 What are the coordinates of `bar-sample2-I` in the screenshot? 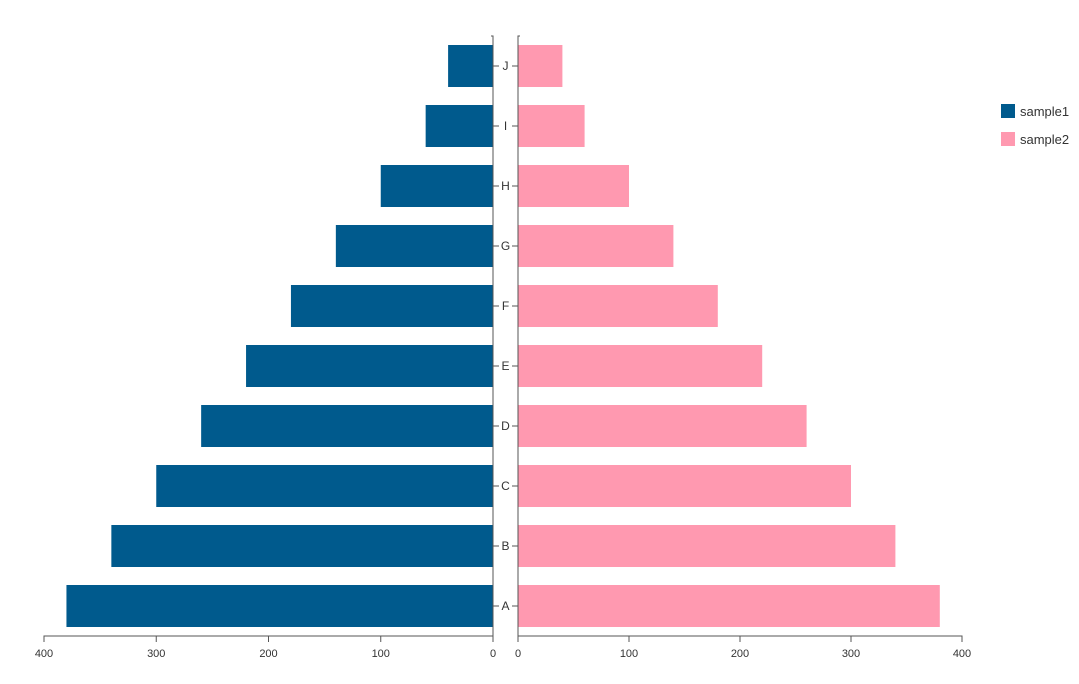 It's located at (551, 126).